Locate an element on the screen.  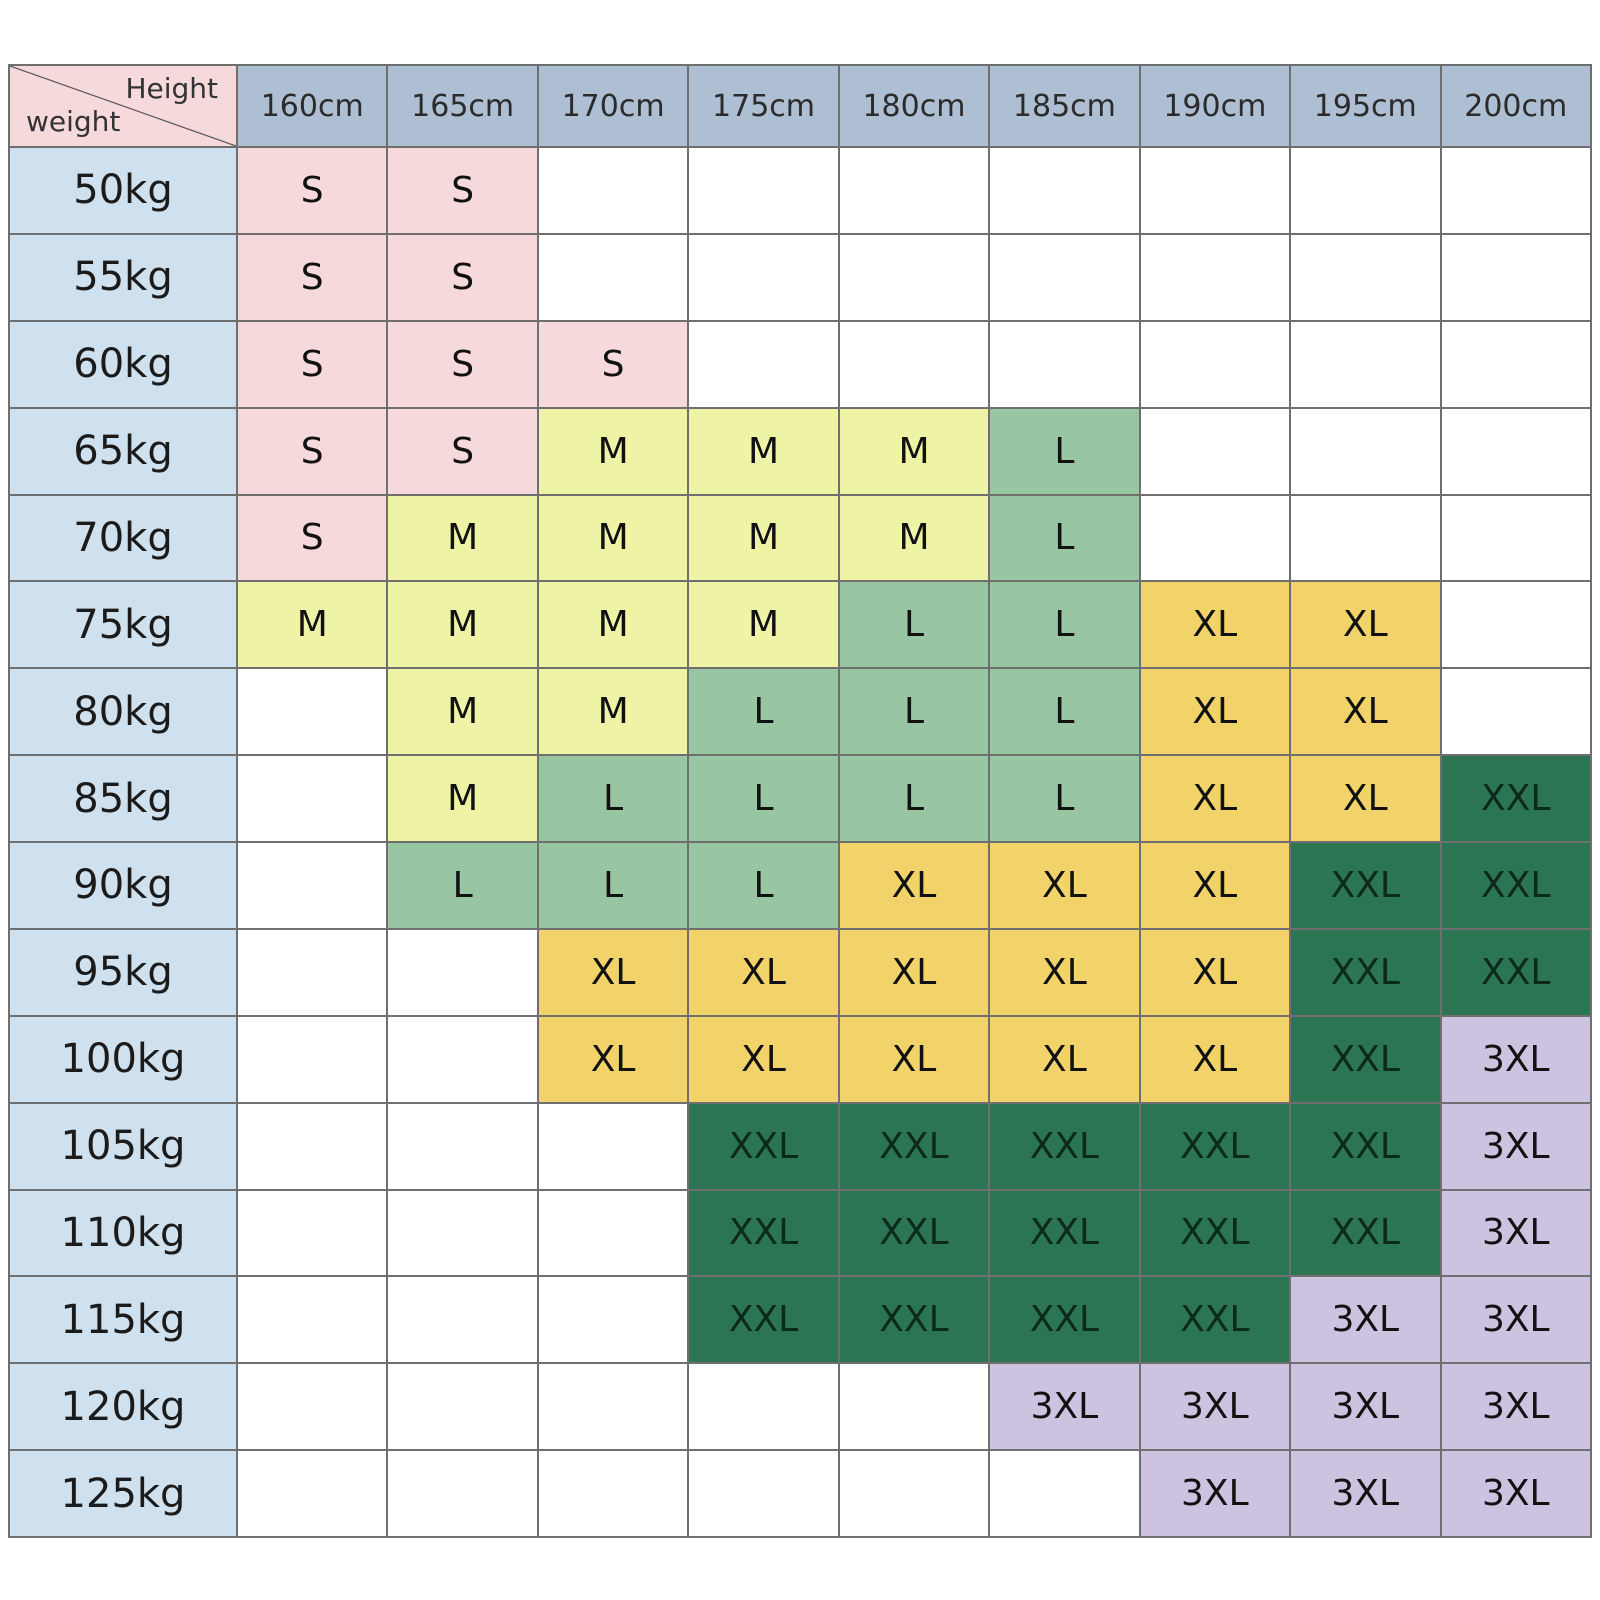
weight-header-70kg: 70kg is located at coordinates (123, 538).